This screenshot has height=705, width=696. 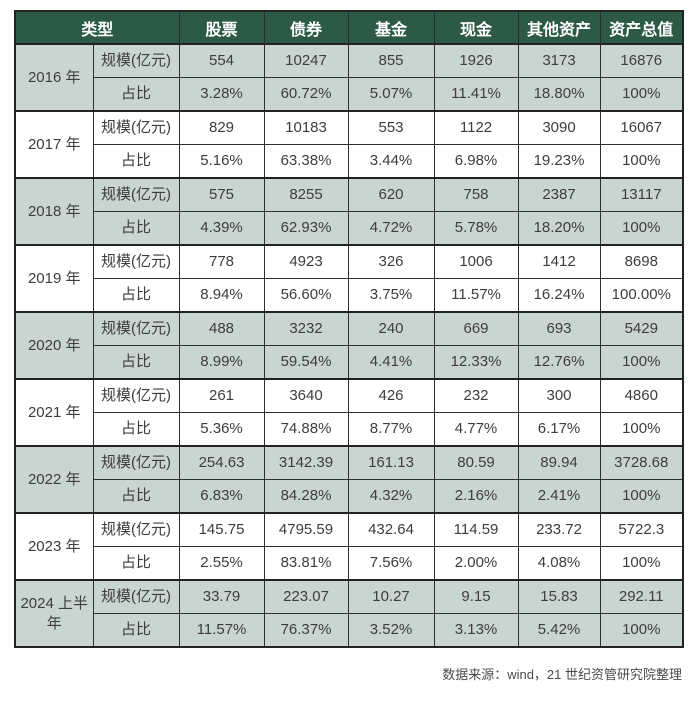 I want to click on value-cell: 10183, so click(x=306, y=127).